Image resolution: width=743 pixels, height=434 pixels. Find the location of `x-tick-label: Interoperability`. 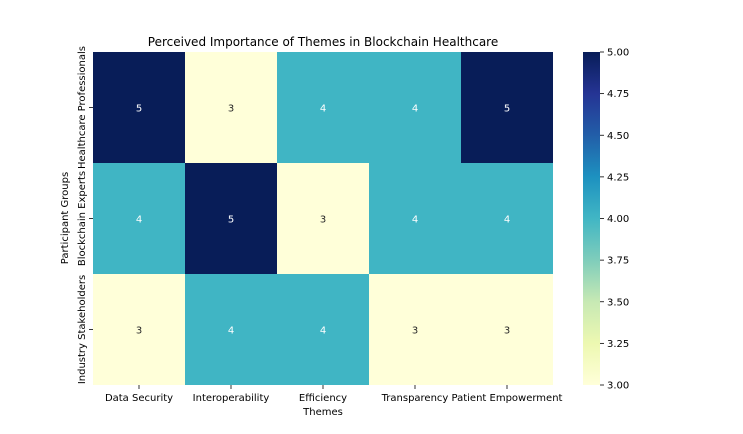

x-tick-label: Interoperability is located at coordinates (231, 398).